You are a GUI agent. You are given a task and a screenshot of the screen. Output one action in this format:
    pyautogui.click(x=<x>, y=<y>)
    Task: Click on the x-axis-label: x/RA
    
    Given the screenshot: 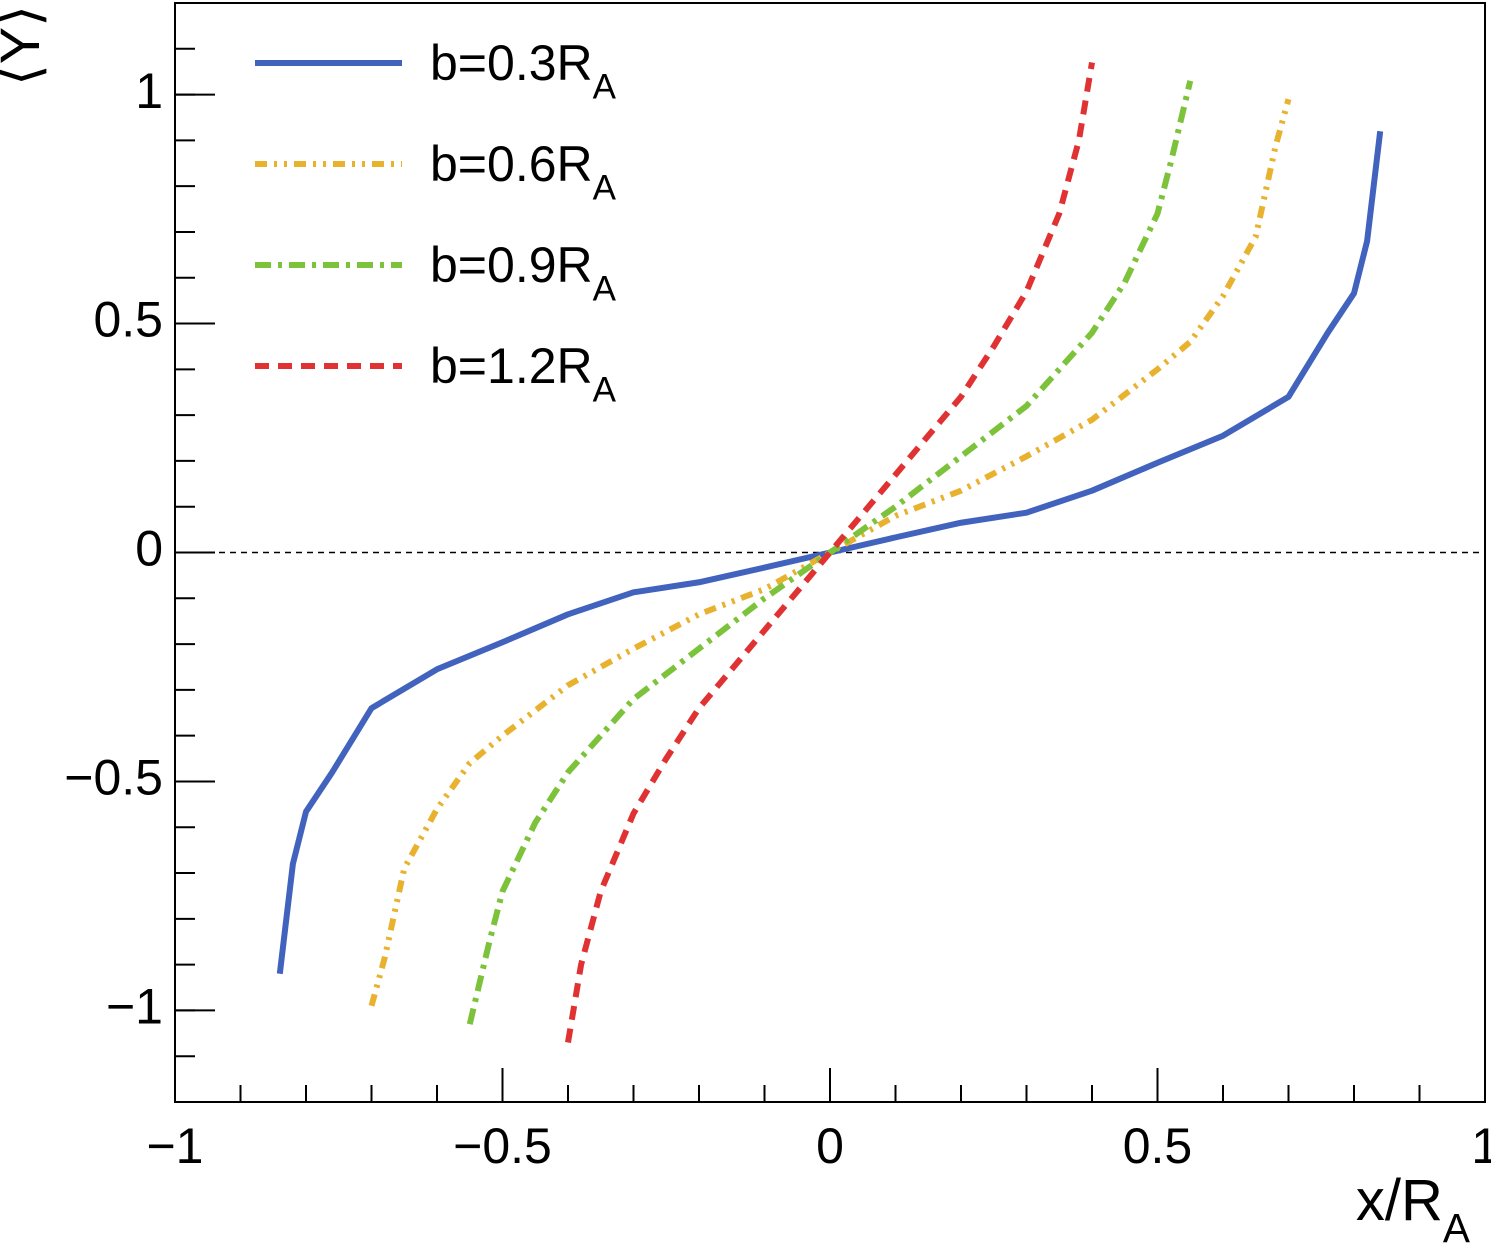 What is the action you would take?
    pyautogui.click(x=1413, y=1209)
    